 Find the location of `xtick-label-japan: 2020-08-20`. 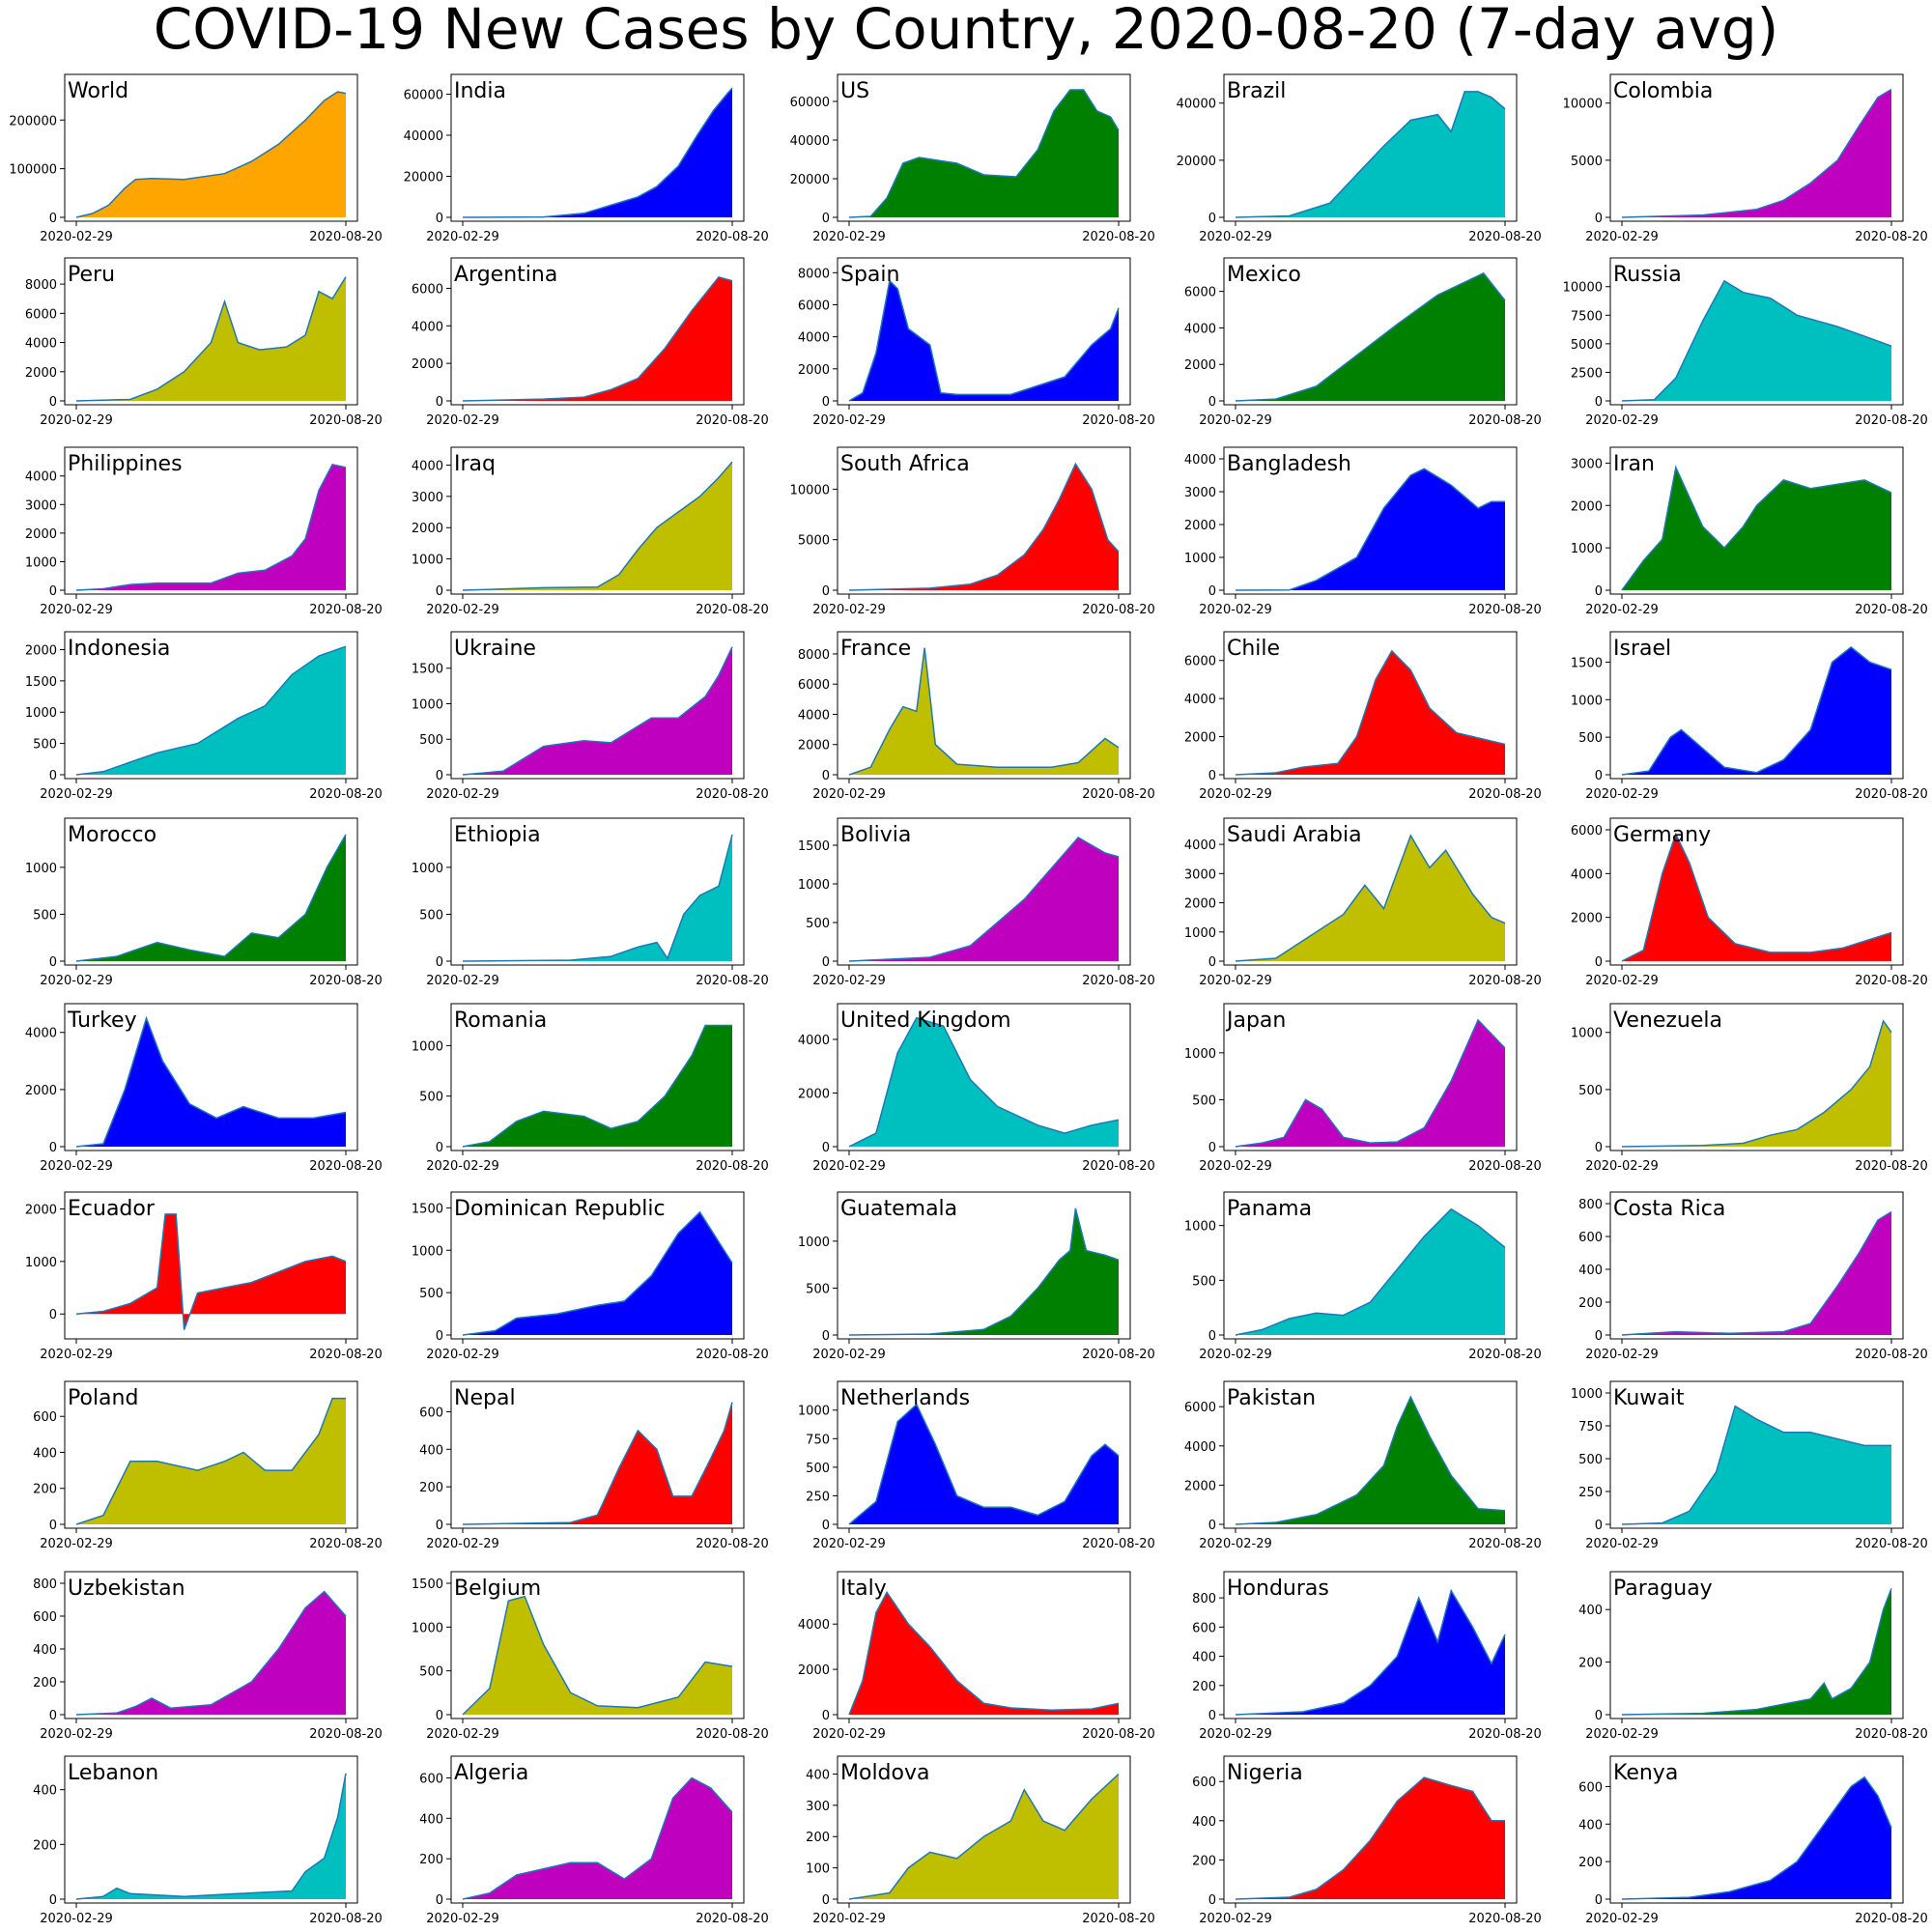

xtick-label-japan: 2020-08-20 is located at coordinates (1505, 1166).